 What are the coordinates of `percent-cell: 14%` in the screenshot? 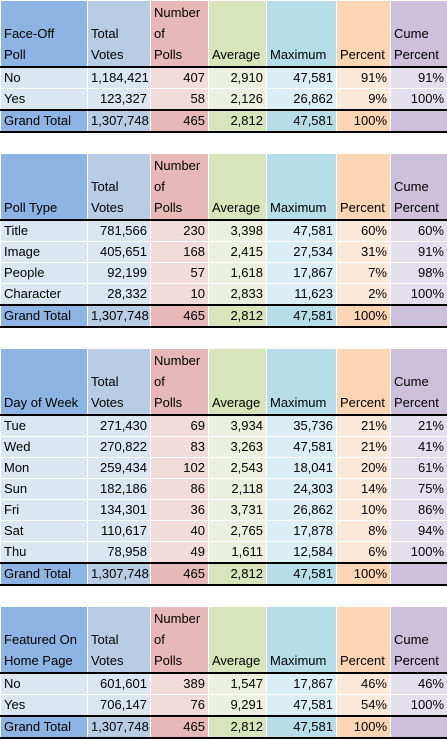 It's located at (364, 489).